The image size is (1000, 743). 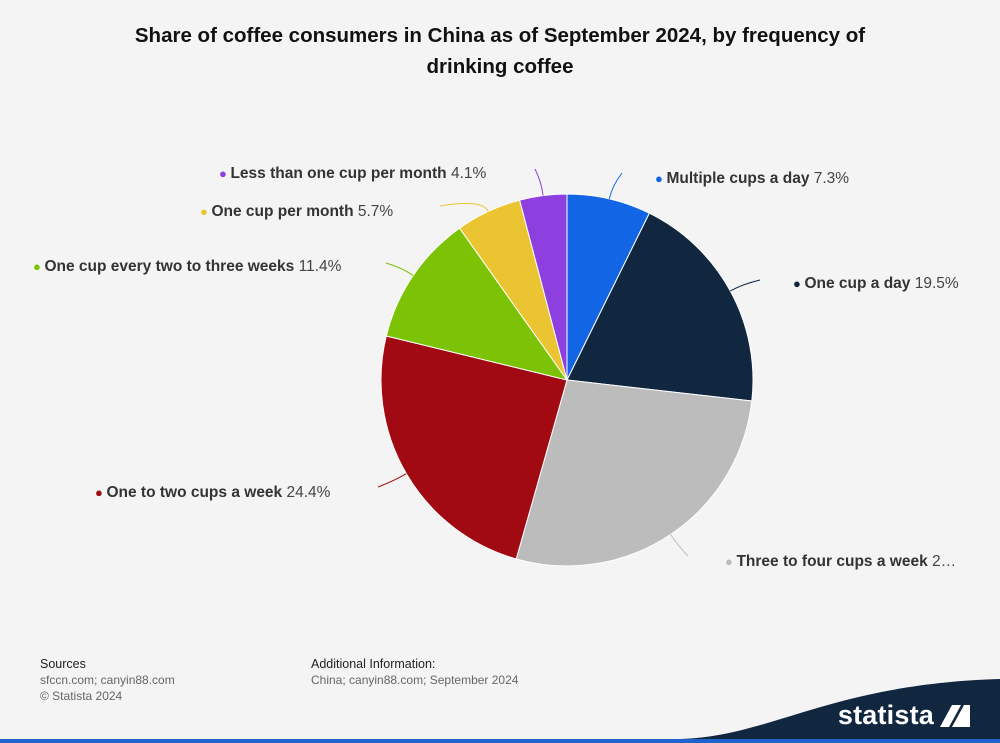 What do you see at coordinates (955, 715) in the screenshot?
I see `statista-logo-icon` at bounding box center [955, 715].